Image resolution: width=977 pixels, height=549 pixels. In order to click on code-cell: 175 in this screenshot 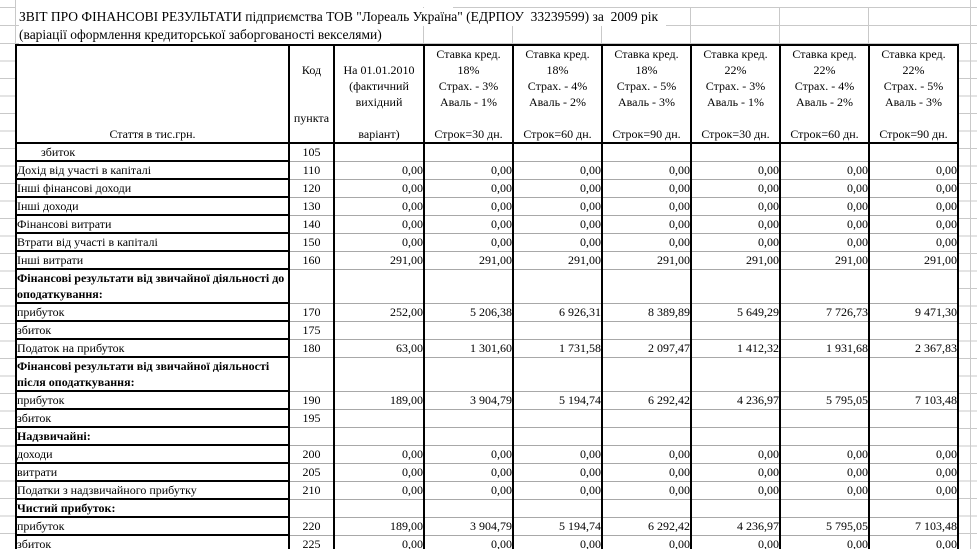, I will do `click(311, 330)`.